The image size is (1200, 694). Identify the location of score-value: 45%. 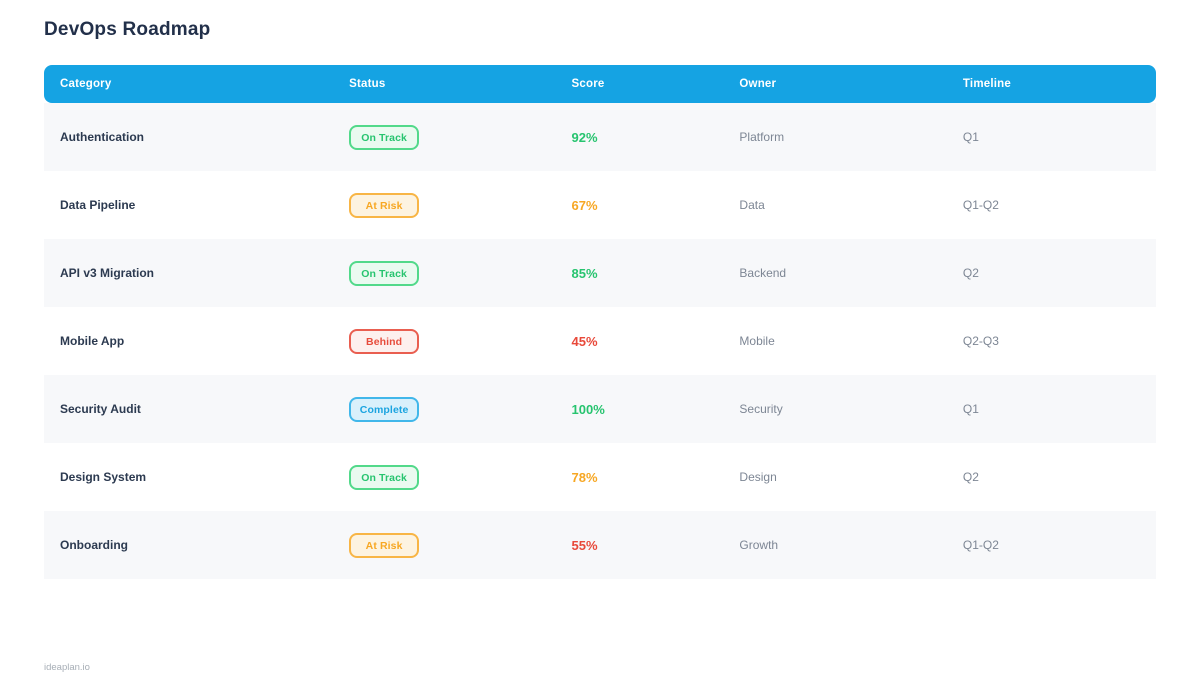
(584, 341).